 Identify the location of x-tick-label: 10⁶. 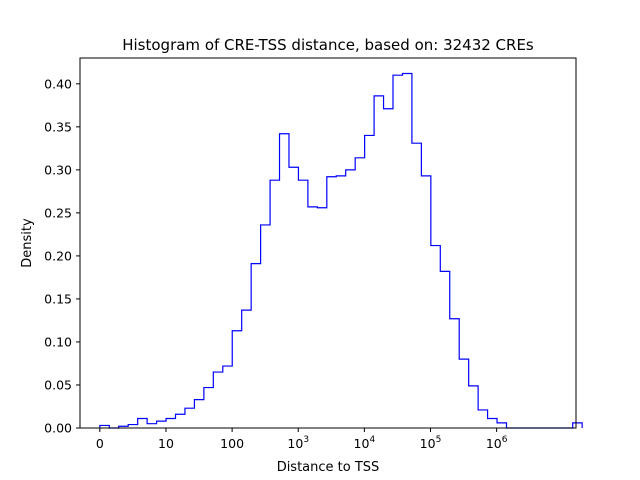
(497, 443).